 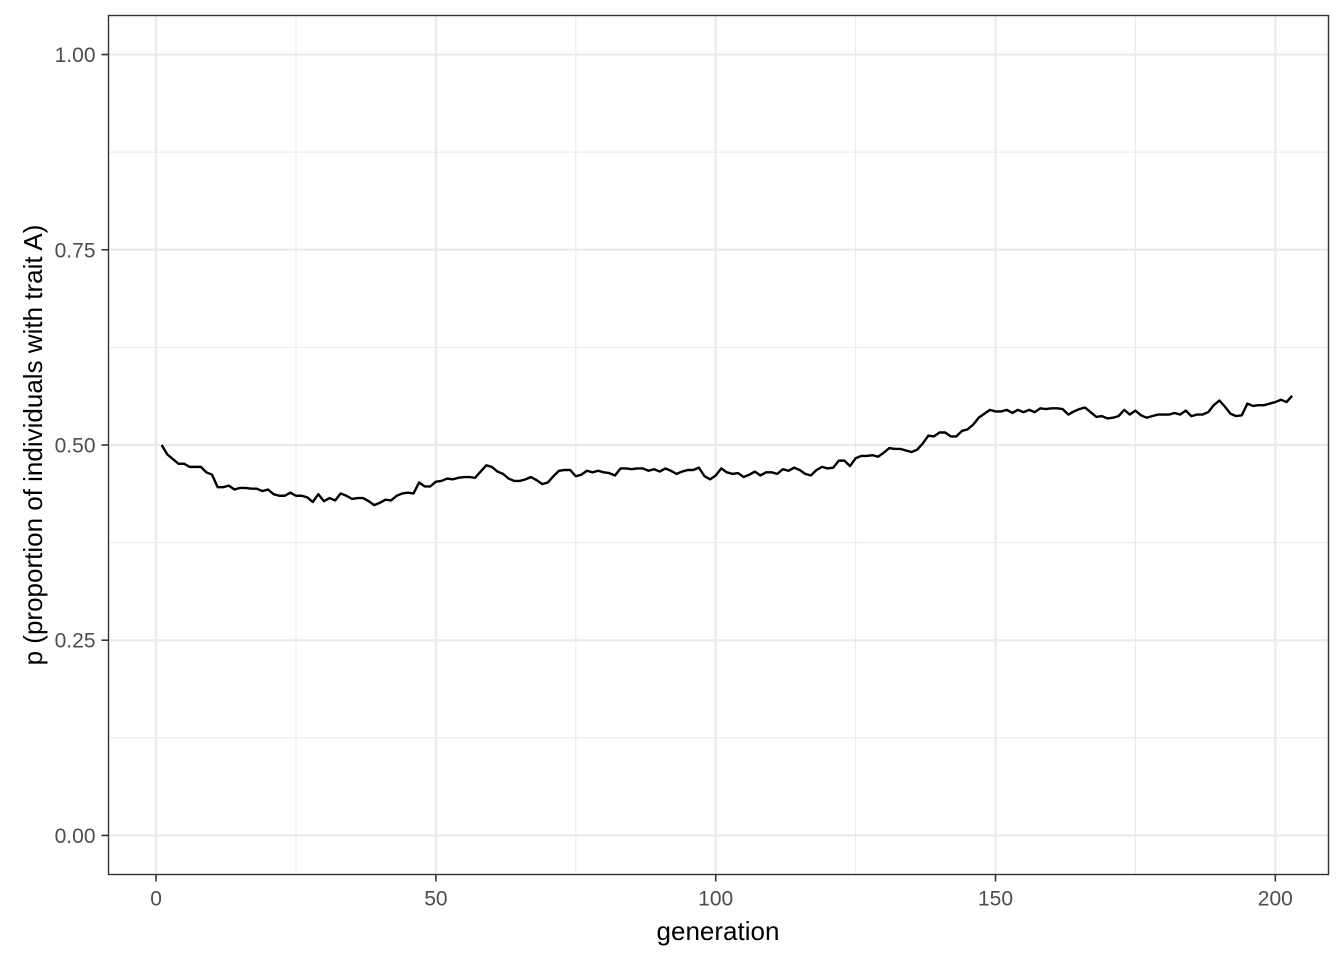 I want to click on x-tick-label: 0, so click(x=156, y=899).